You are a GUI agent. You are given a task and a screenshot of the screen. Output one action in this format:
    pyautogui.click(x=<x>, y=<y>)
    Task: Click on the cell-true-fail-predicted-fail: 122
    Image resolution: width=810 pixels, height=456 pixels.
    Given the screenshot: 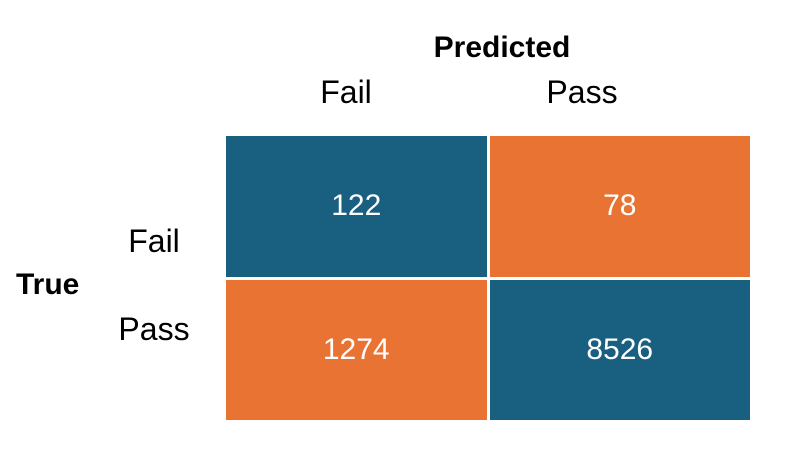 What is the action you would take?
    pyautogui.click(x=356, y=206)
    